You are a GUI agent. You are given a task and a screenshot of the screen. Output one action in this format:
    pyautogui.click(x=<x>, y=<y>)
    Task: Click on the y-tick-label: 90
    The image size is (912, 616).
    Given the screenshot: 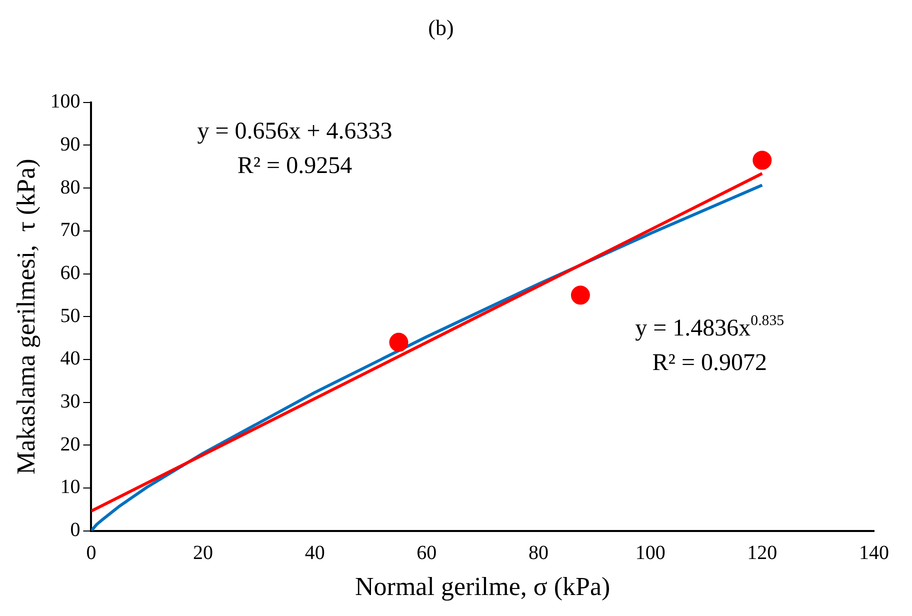 What is the action you would take?
    pyautogui.click(x=70, y=144)
    